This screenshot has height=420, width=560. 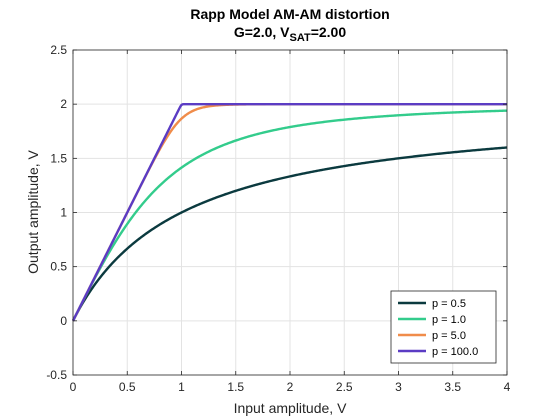 I want to click on y-tick-label: 2.5, so click(x=58, y=50).